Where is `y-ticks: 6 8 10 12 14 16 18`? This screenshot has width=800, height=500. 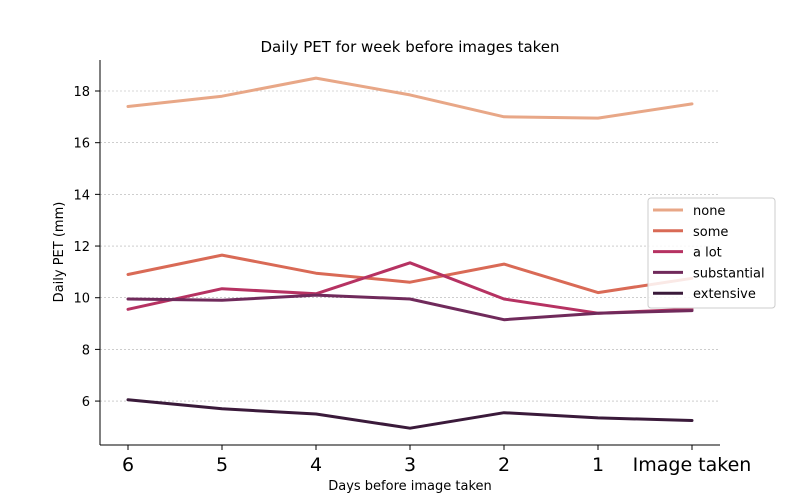
y-ticks: 6 8 10 12 14 16 18 is located at coordinates (86, 247).